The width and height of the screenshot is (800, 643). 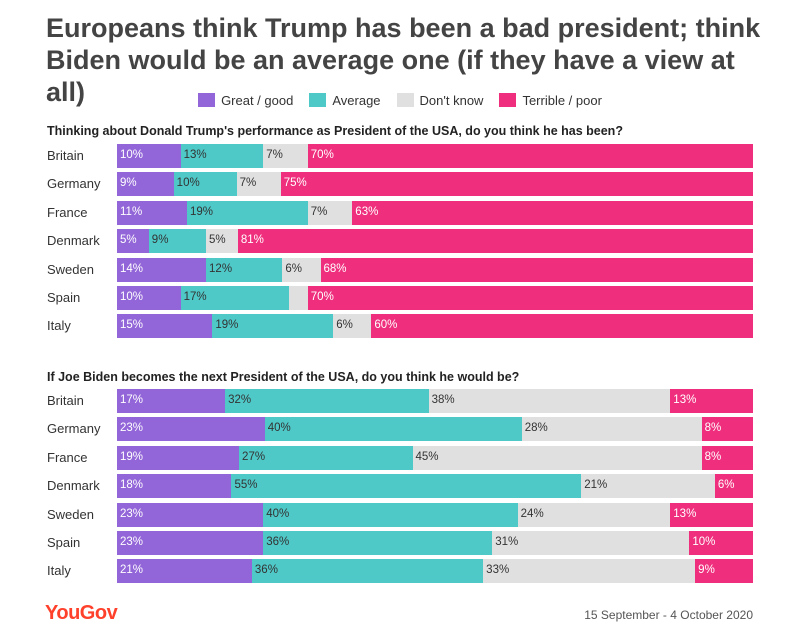 I want to click on chart-row: Germany 9% 10% 7% 75%, so click(x=400, y=184).